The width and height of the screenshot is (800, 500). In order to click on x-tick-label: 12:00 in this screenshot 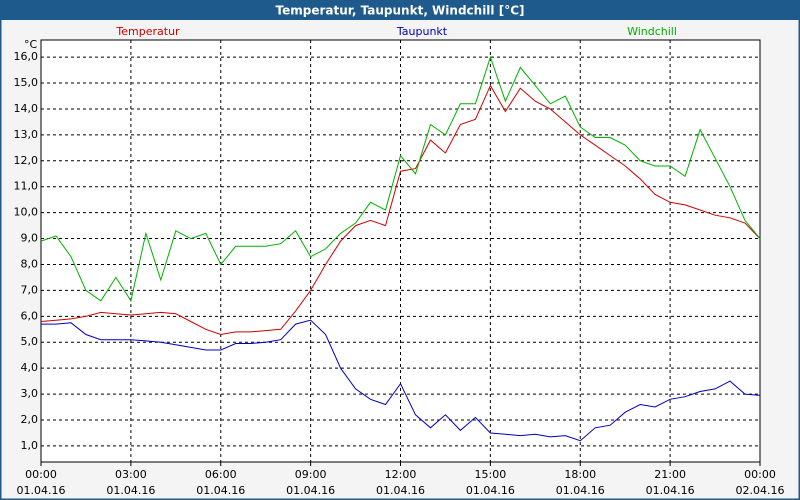, I will do `click(401, 474)`.